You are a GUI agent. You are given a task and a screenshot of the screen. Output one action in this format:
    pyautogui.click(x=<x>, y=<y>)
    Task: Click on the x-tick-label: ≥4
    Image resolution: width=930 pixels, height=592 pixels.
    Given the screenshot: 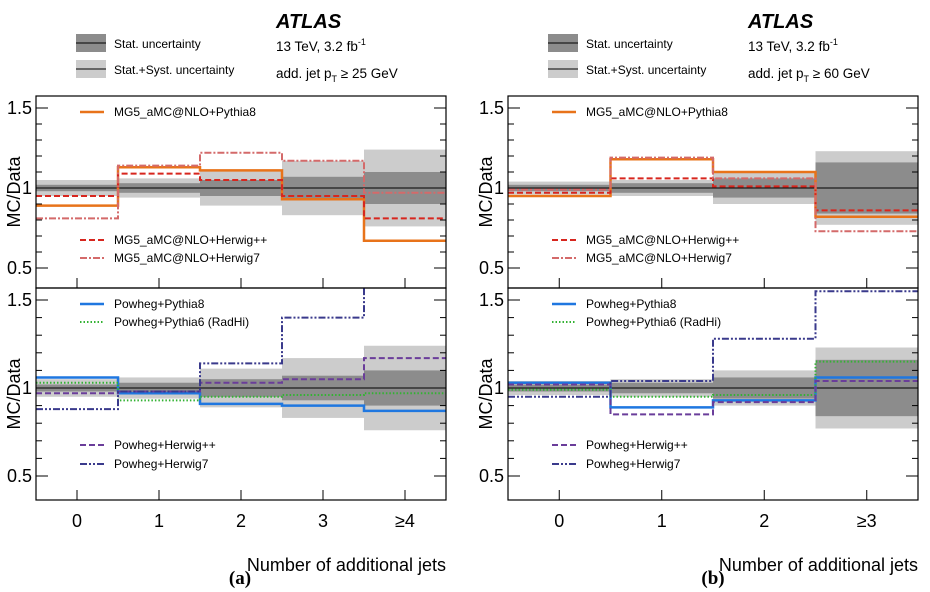 What is the action you would take?
    pyautogui.click(x=405, y=521)
    